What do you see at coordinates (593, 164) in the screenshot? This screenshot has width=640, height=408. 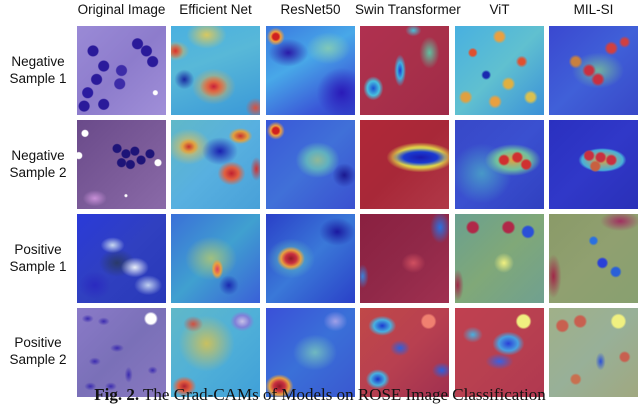 I see `heatmap-milsi-neg2` at bounding box center [593, 164].